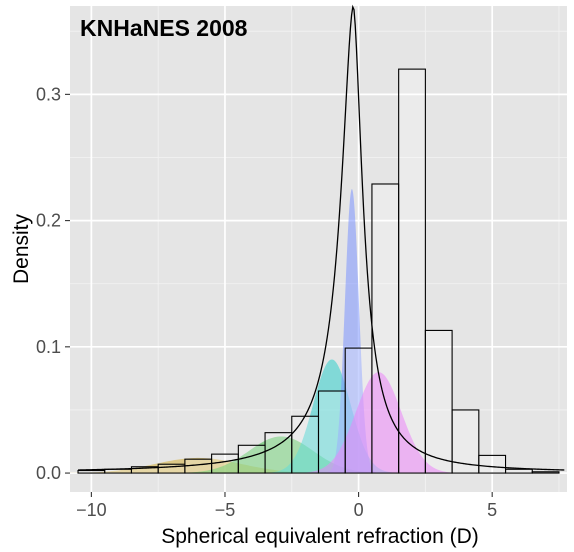 The height and width of the screenshot is (552, 574). Describe the element at coordinates (91, 510) in the screenshot. I see `x-tick-label: −10` at that location.